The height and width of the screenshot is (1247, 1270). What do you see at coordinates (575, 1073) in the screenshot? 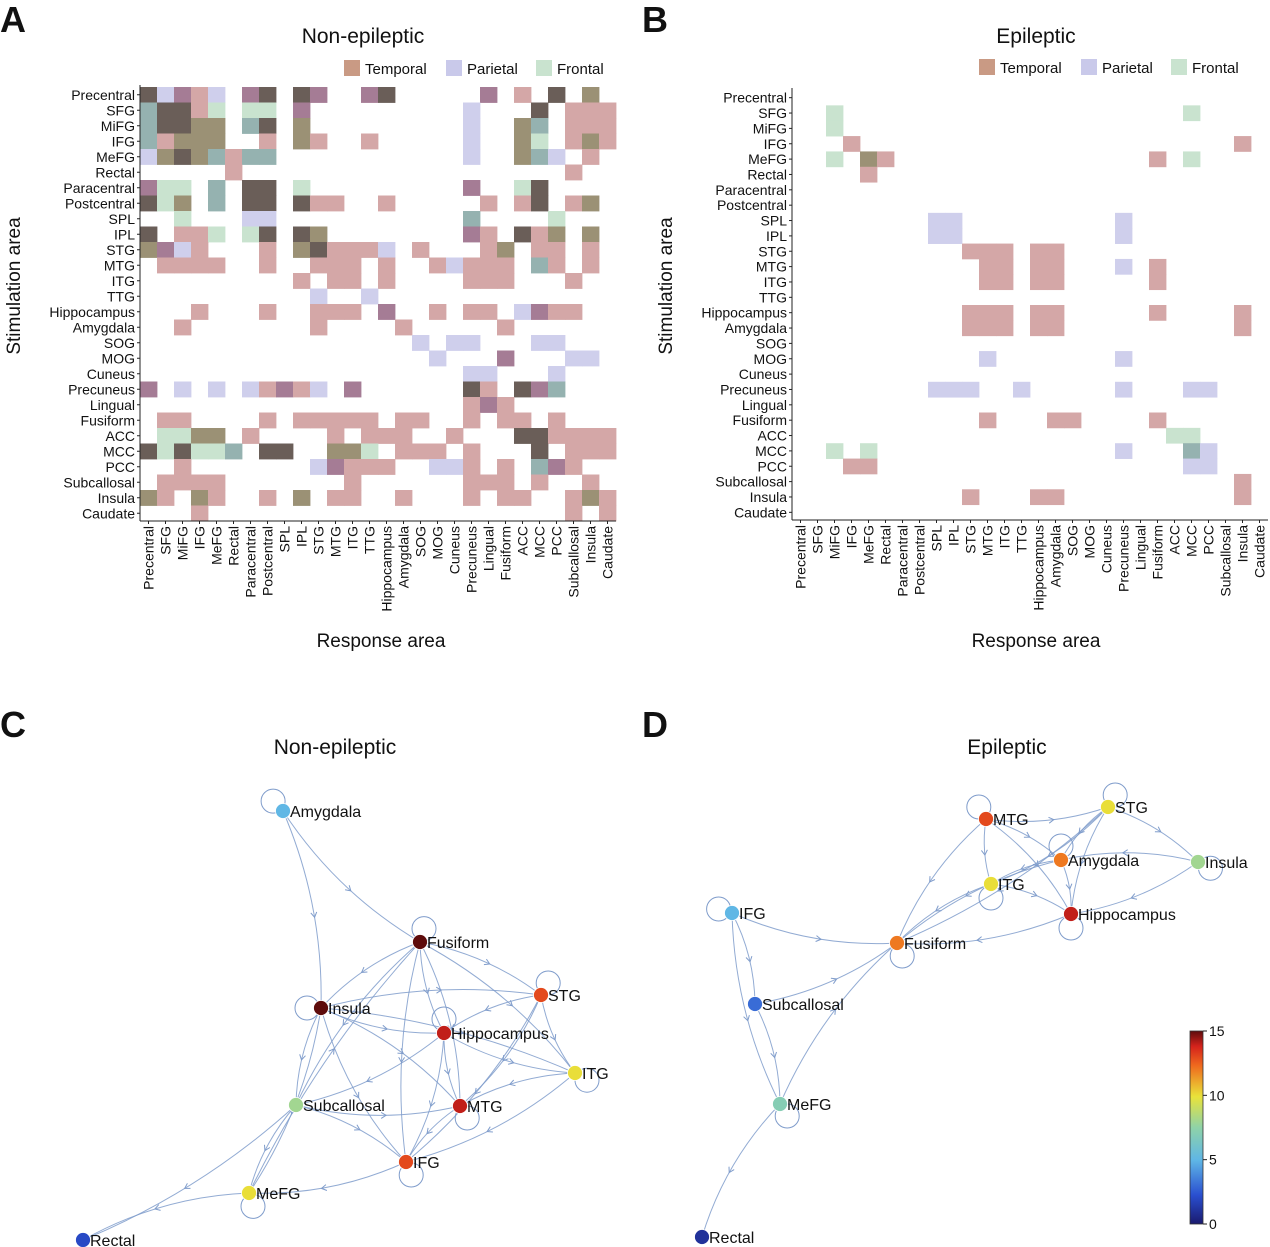
I see `panel-c-node-itg` at bounding box center [575, 1073].